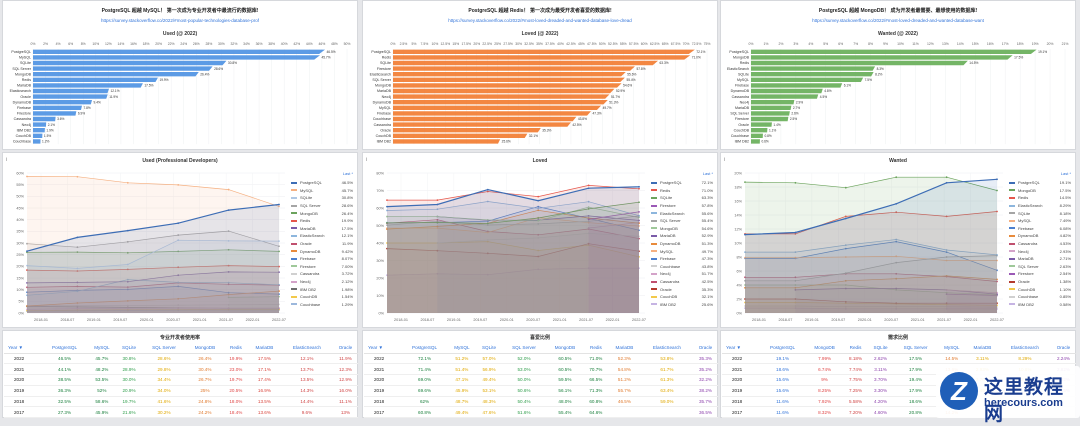  I want to click on legend-item: Couchbase 1.29%, so click(322, 305).